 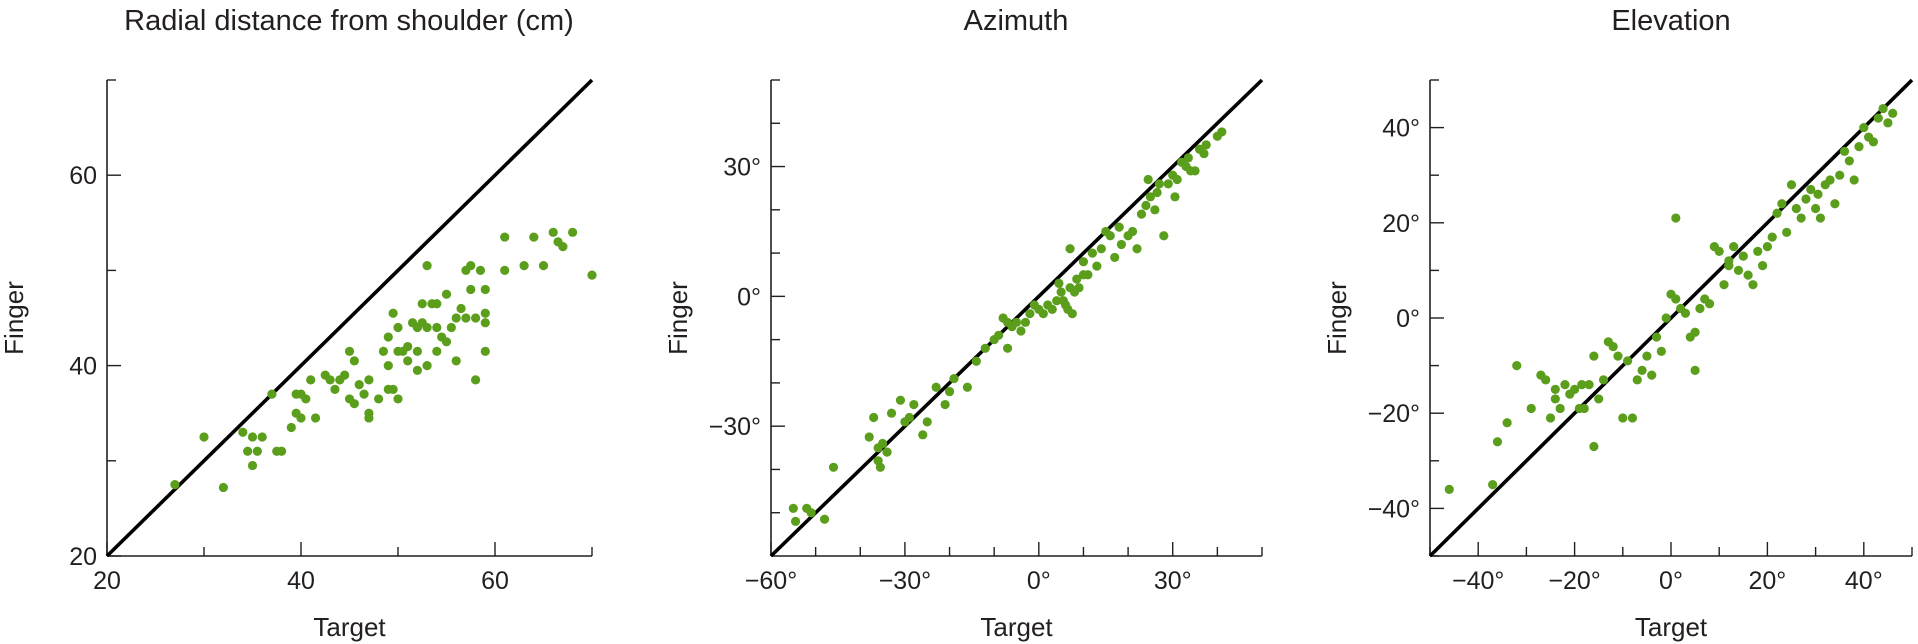 What do you see at coordinates (1767, 581) in the screenshot?
I see `elevation-x-tick-label: 20°` at bounding box center [1767, 581].